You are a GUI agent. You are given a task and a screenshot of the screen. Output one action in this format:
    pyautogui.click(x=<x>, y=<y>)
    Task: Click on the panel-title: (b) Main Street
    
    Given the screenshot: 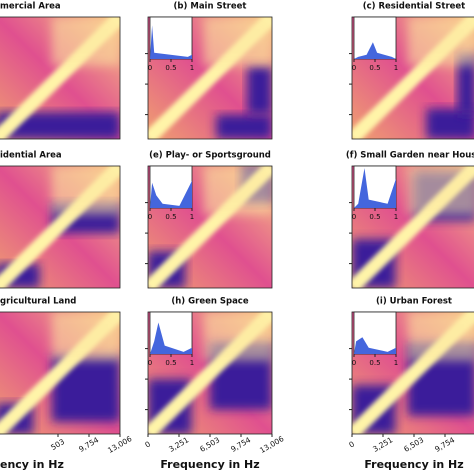 What is the action you would take?
    pyautogui.click(x=210, y=7)
    